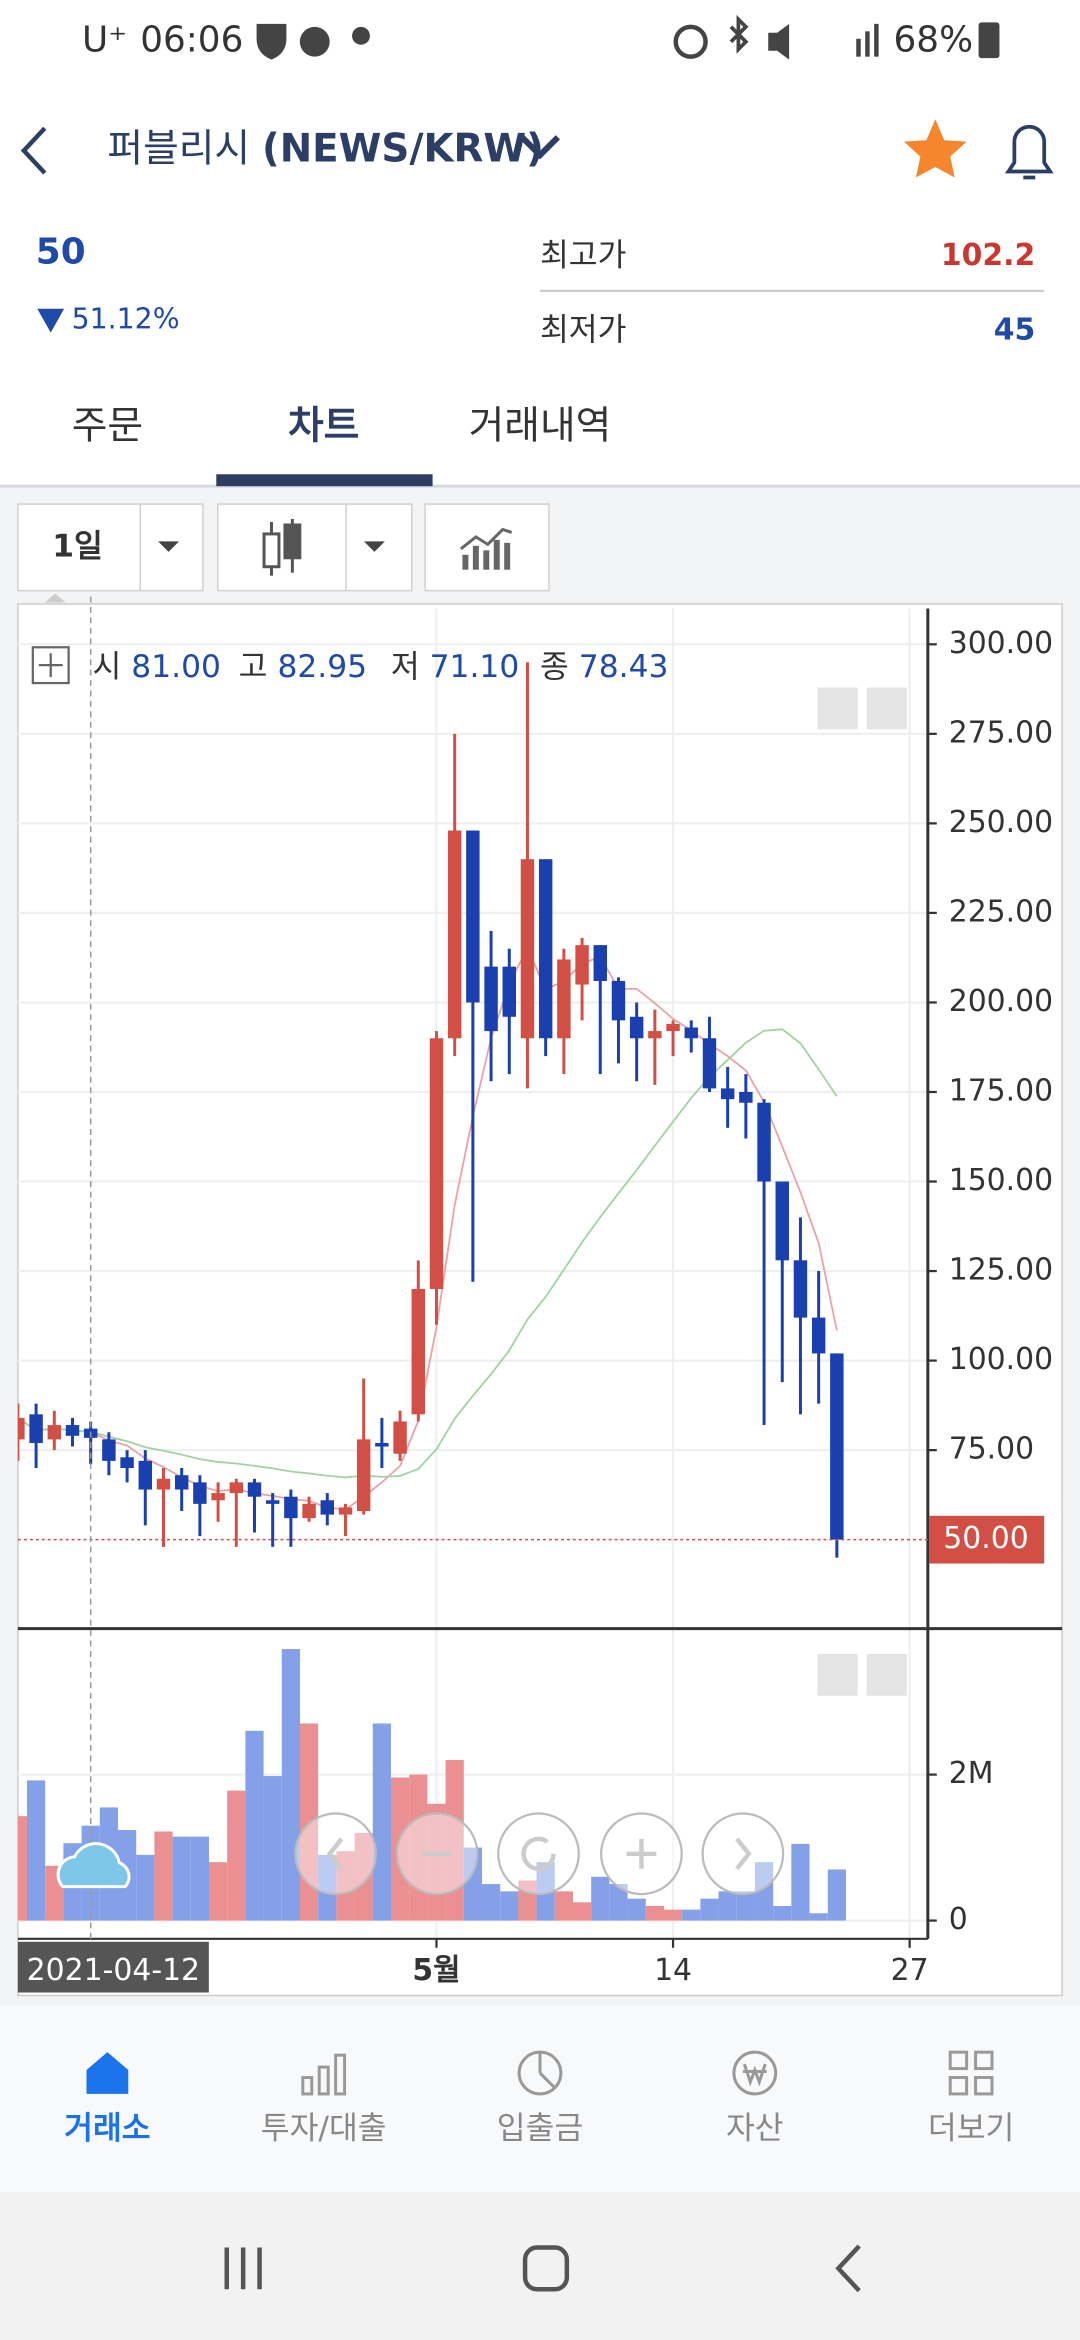 This screenshot has width=1080, height=2340. What do you see at coordinates (935, 148) in the screenshot?
I see `favorite-star` at bounding box center [935, 148].